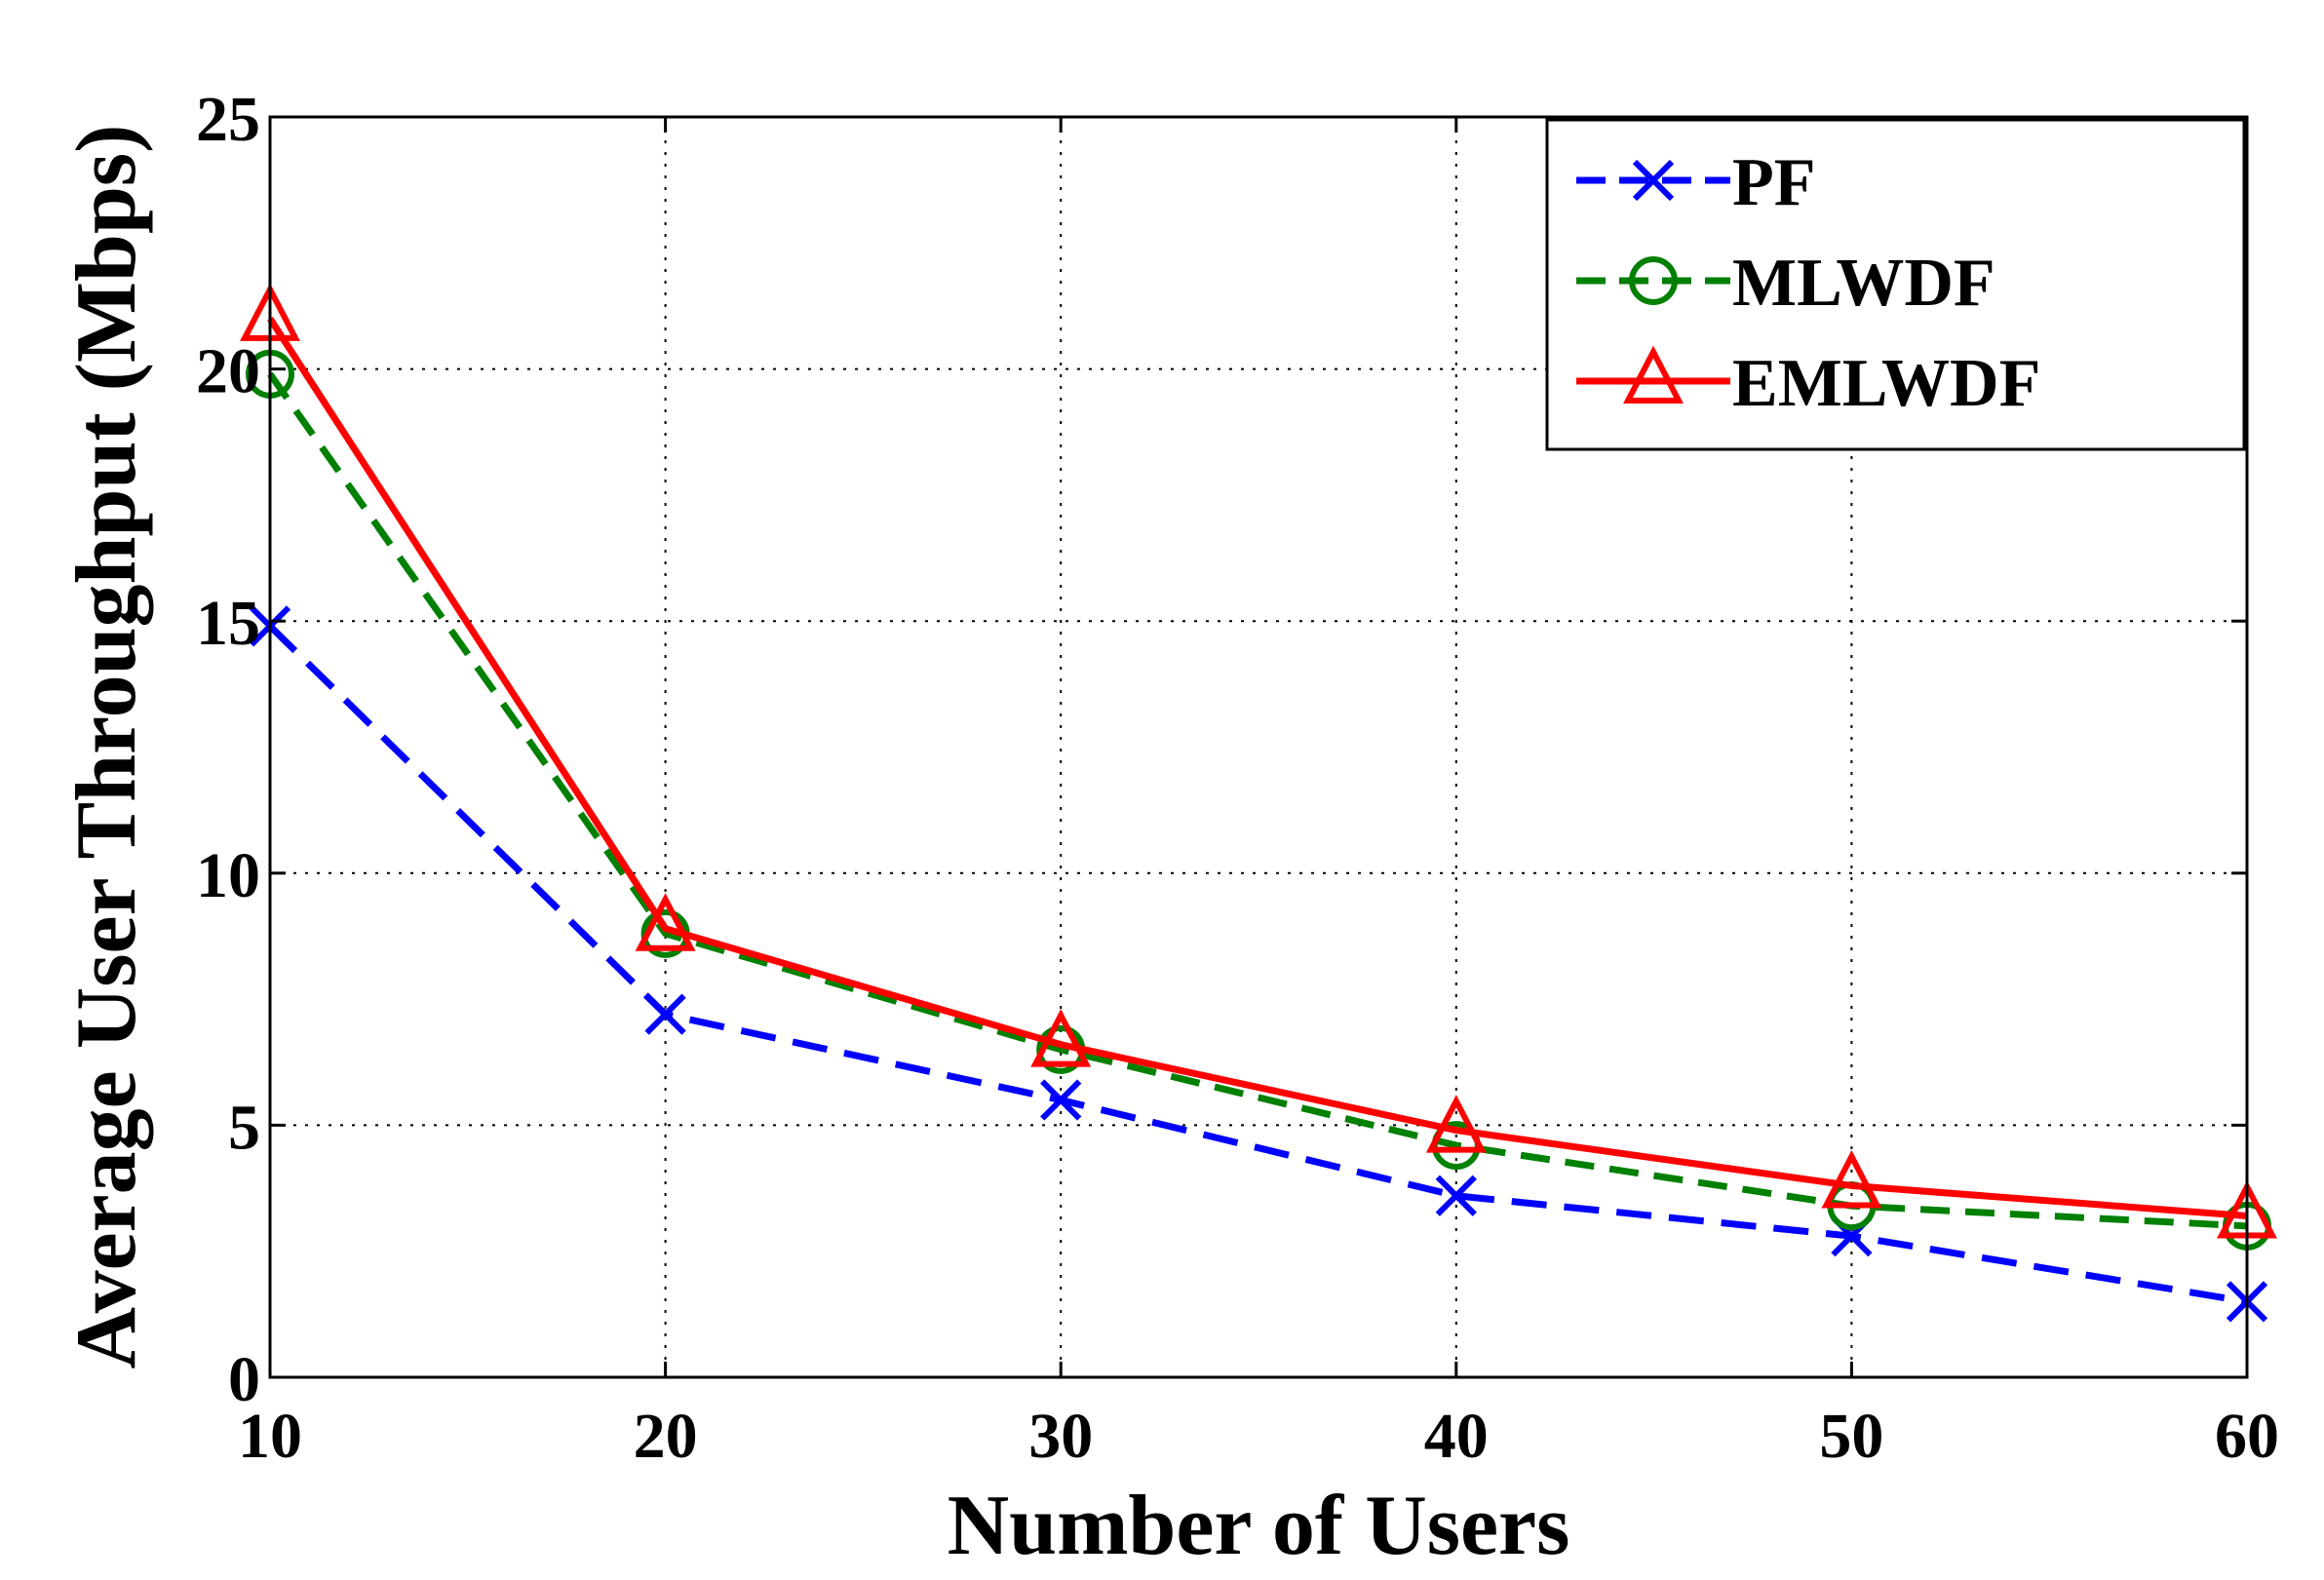 The height and width of the screenshot is (1580, 2324). I want to click on legend-label-emlwdf: EMLWDF, so click(1886, 383).